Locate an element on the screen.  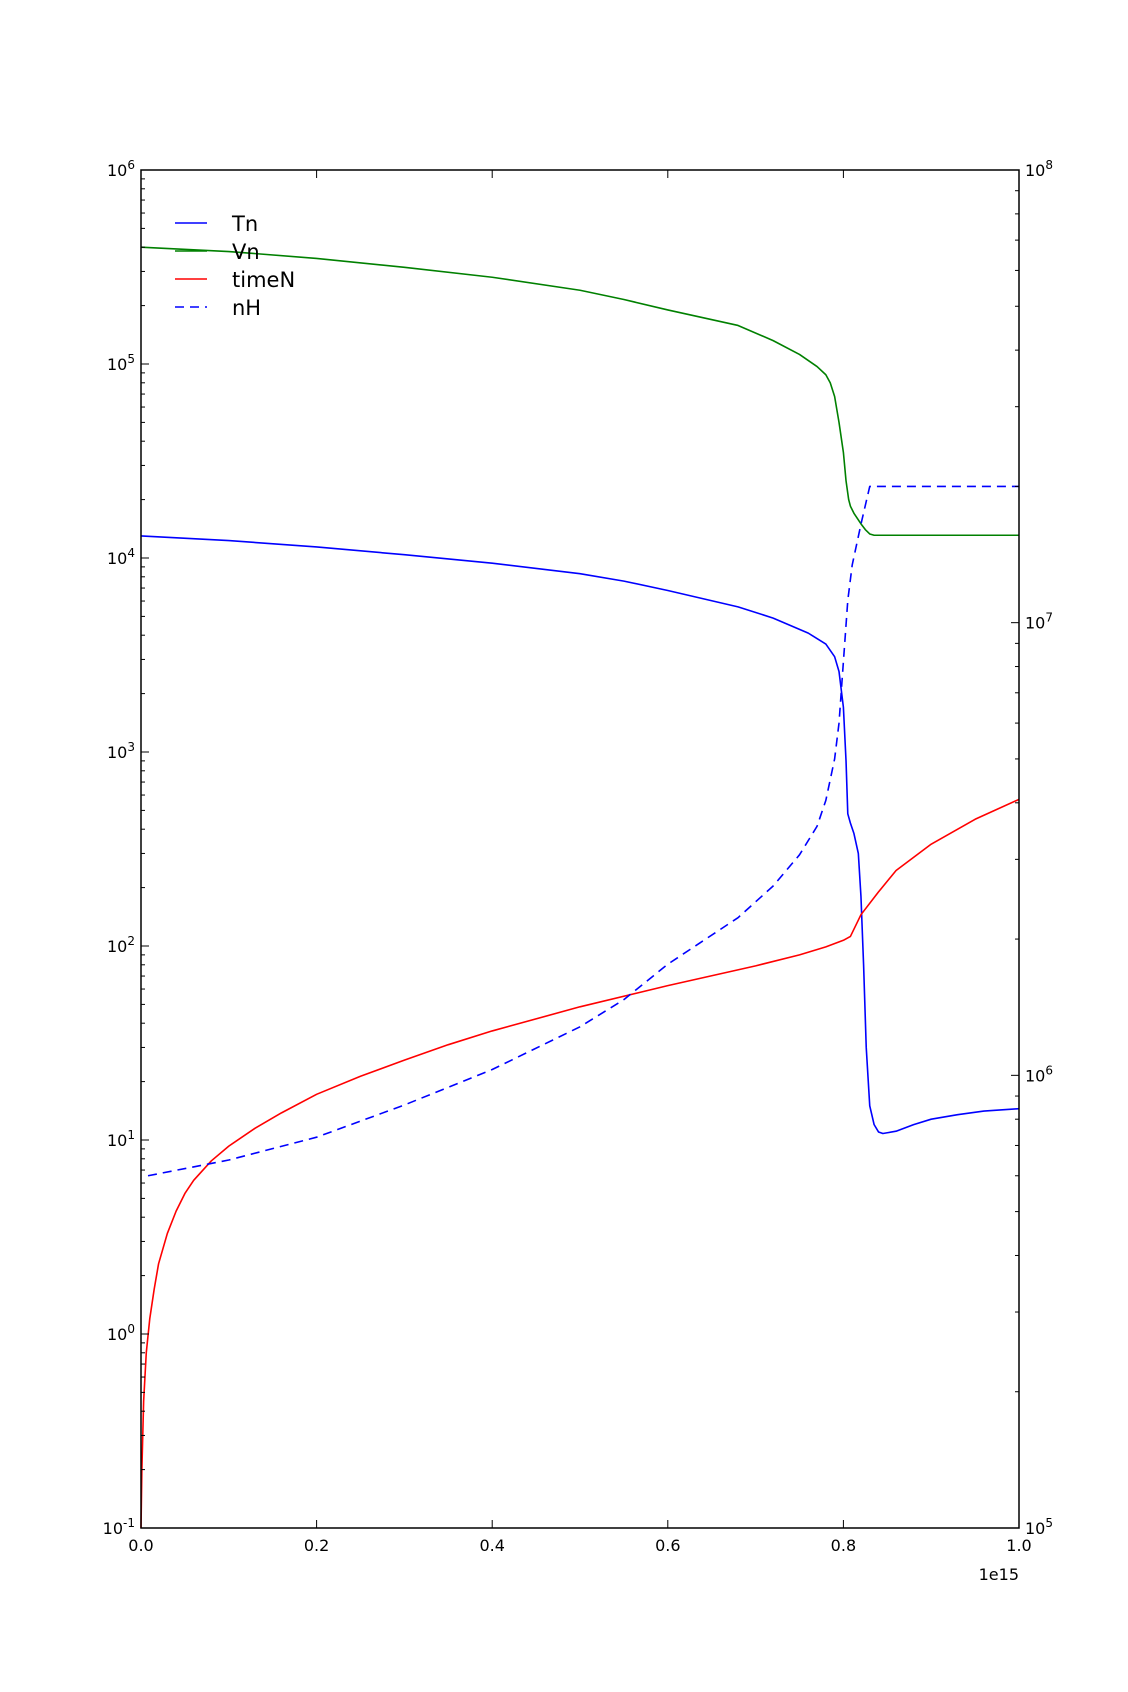
y-left-tick-label: 10⁵ is located at coordinates (121, 363).